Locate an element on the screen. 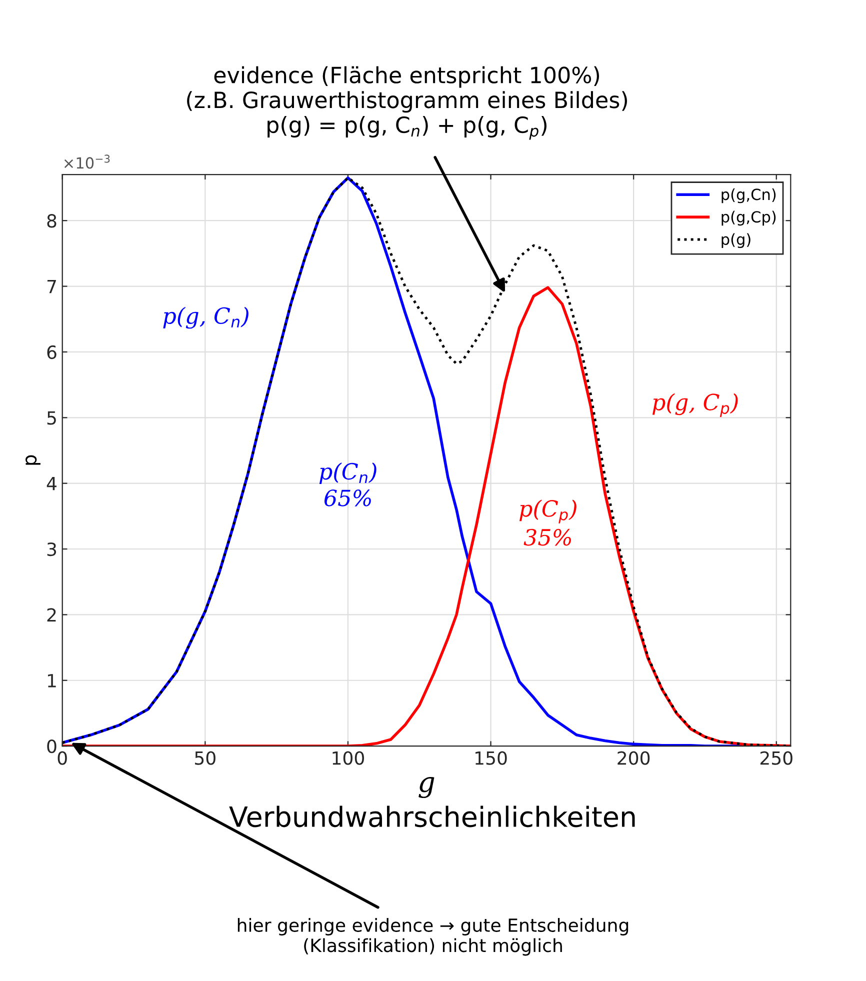 Image resolution: width=866 pixels, height=981 pixels. y-tick-label: 7 is located at coordinates (51, 287).